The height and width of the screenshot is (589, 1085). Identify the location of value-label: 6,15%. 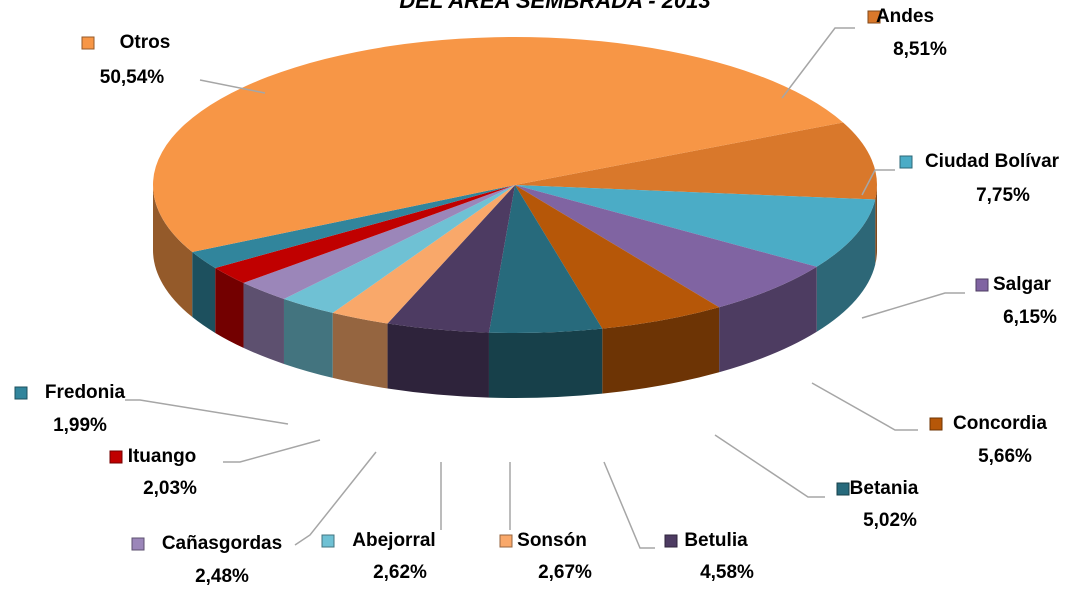
(1030, 317).